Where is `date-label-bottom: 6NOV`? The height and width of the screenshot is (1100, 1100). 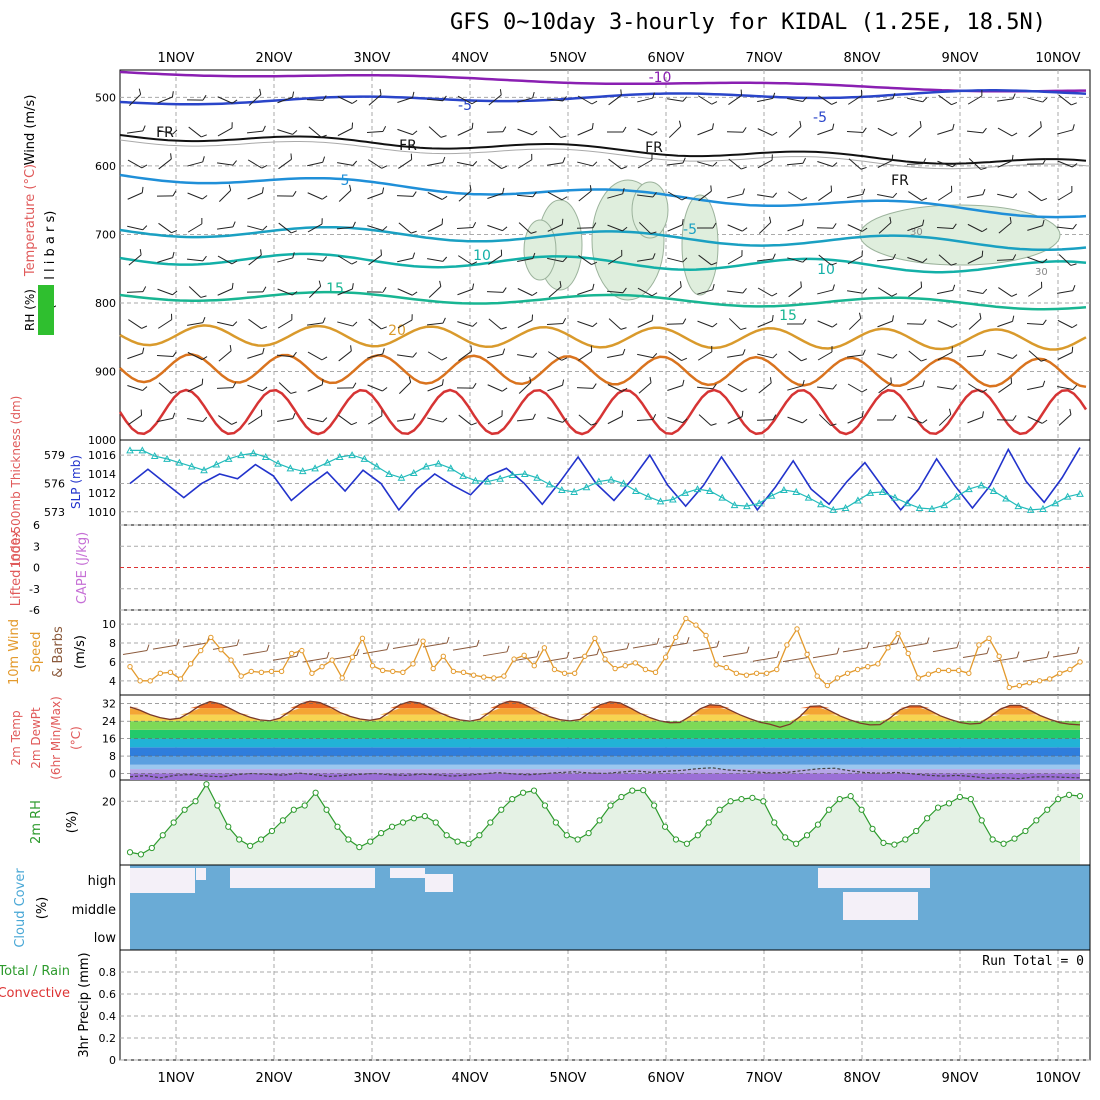
date-label-bottom: 6NOV is located at coordinates (666, 1078).